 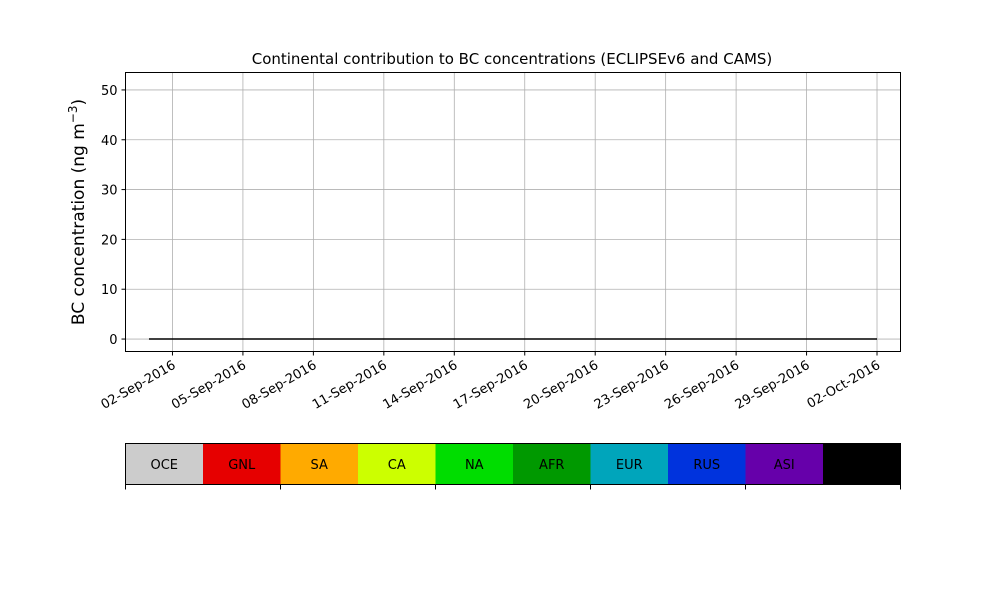 I want to click on y-tick-label: 20, so click(x=109, y=240).